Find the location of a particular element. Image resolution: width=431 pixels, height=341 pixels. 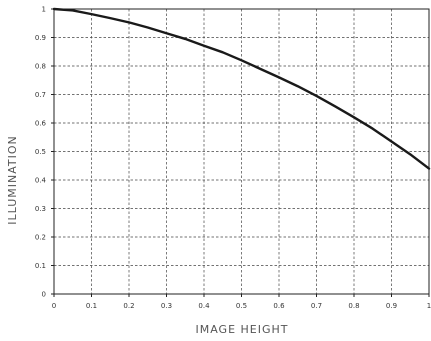

x-tick-label: 0.8 is located at coordinates (353, 306).